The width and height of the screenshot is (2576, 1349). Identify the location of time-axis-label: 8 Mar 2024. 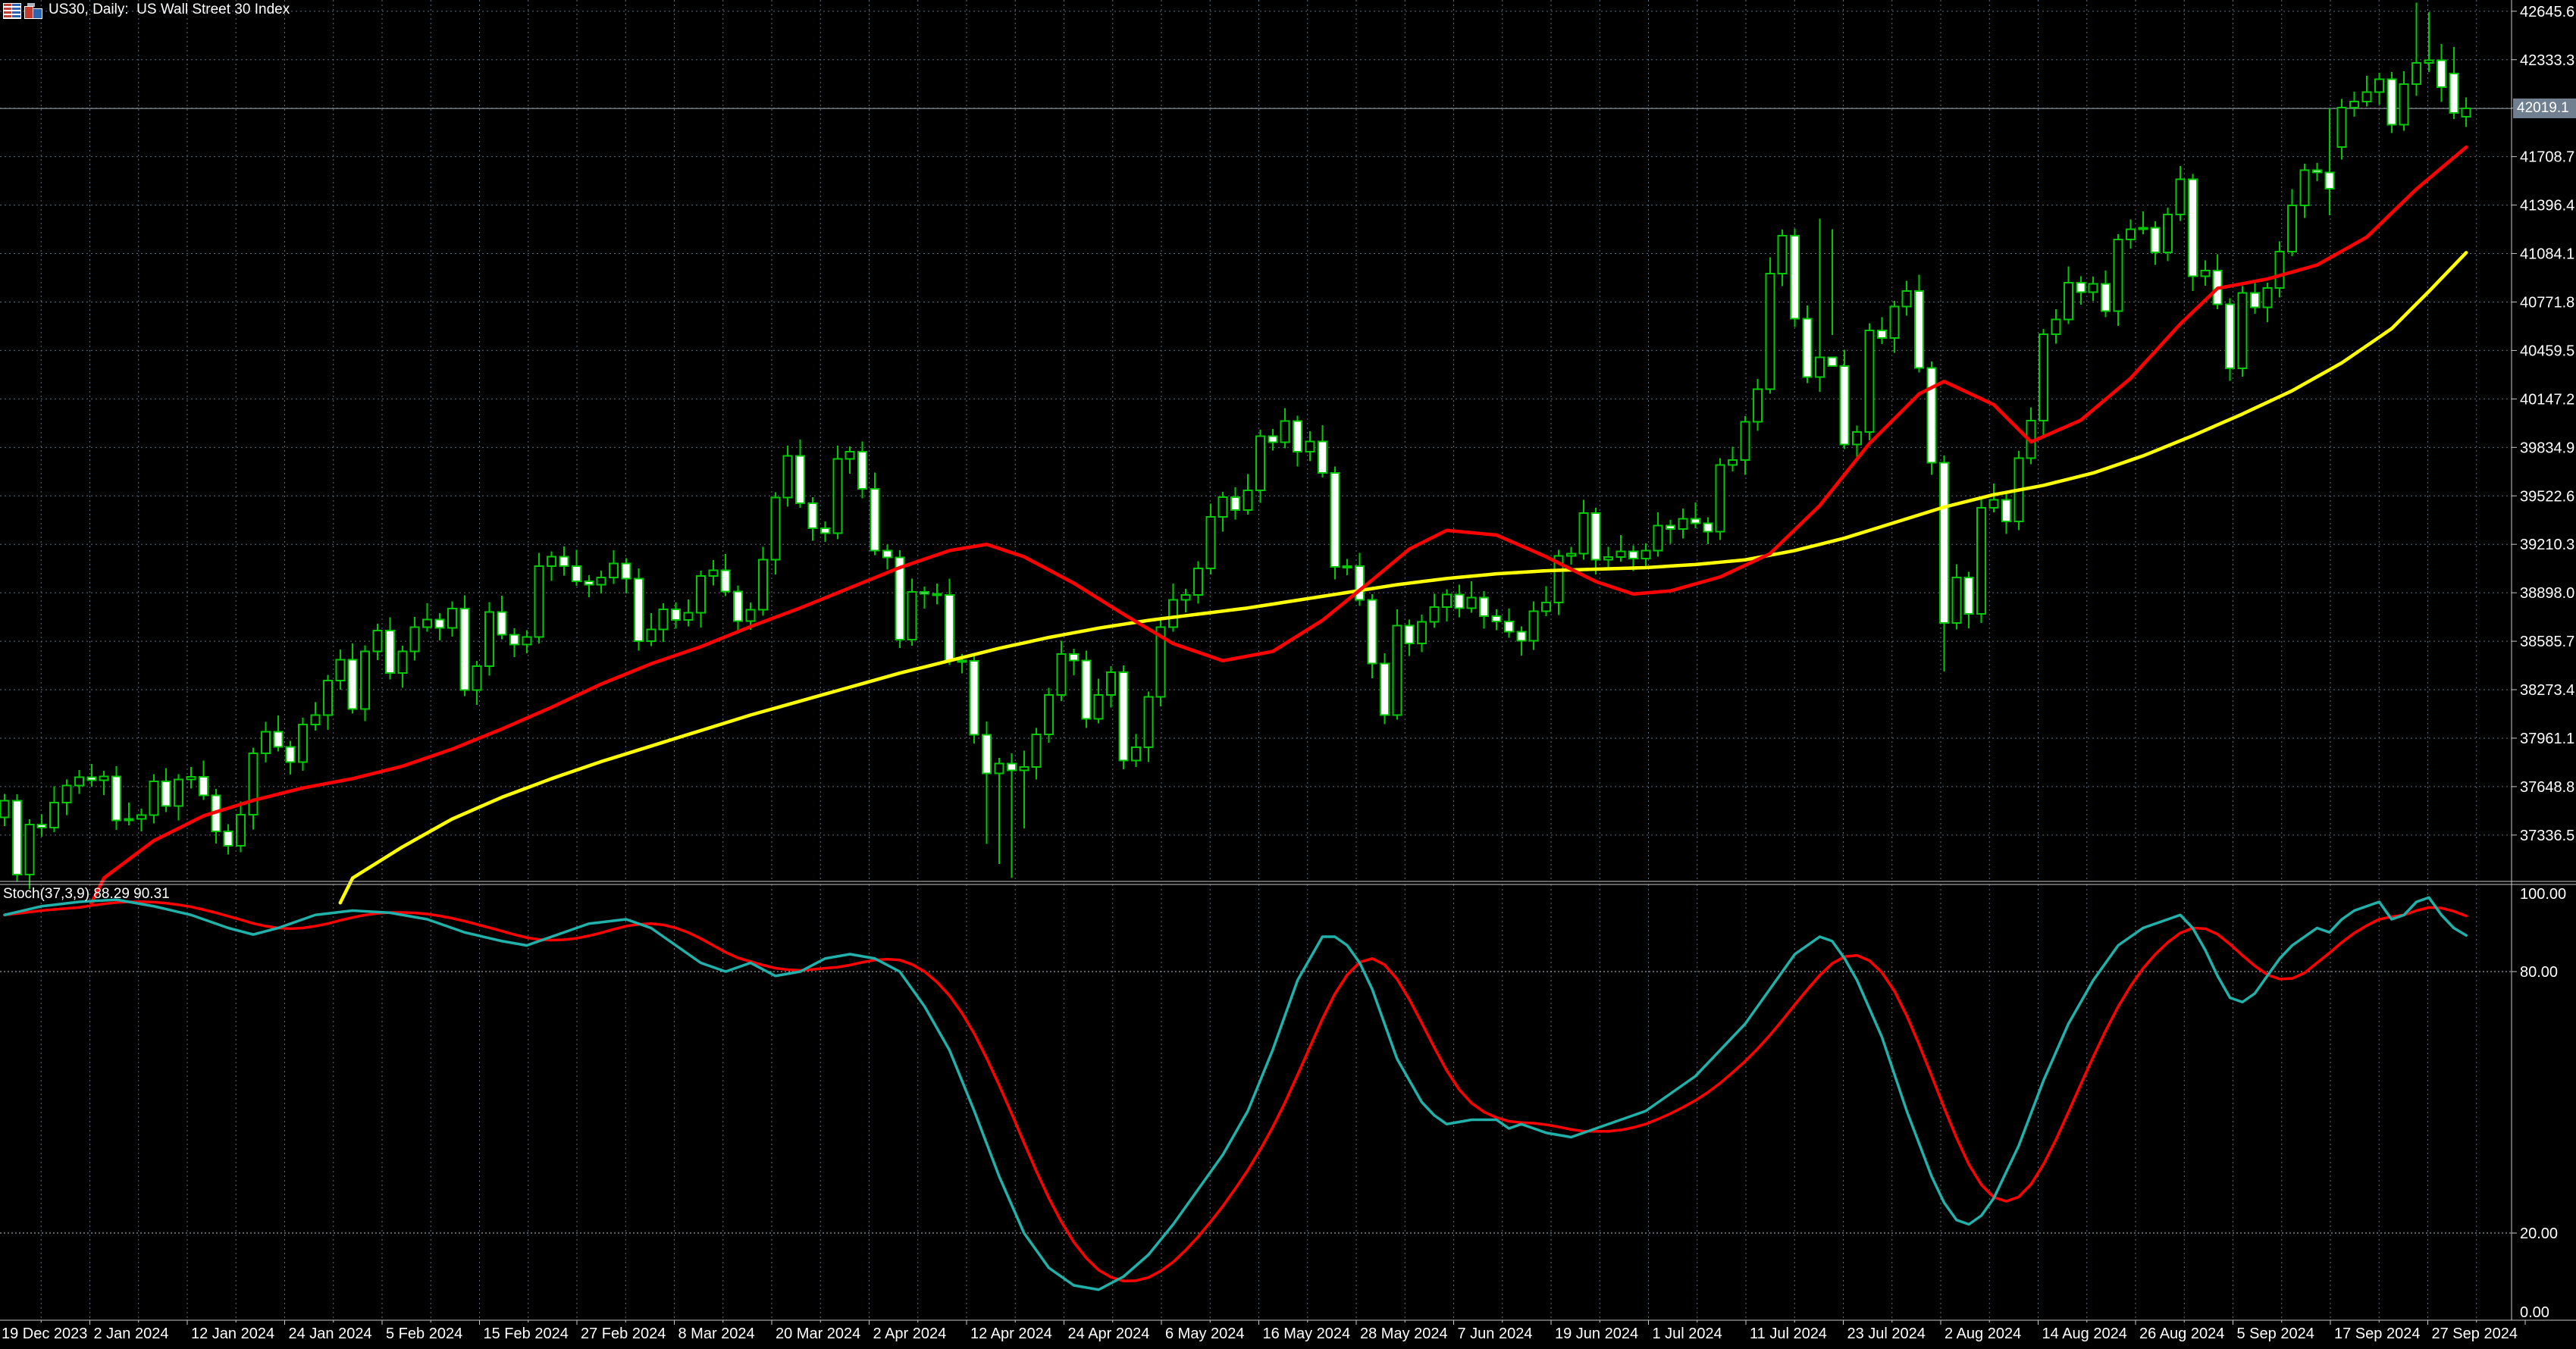
(716, 1334).